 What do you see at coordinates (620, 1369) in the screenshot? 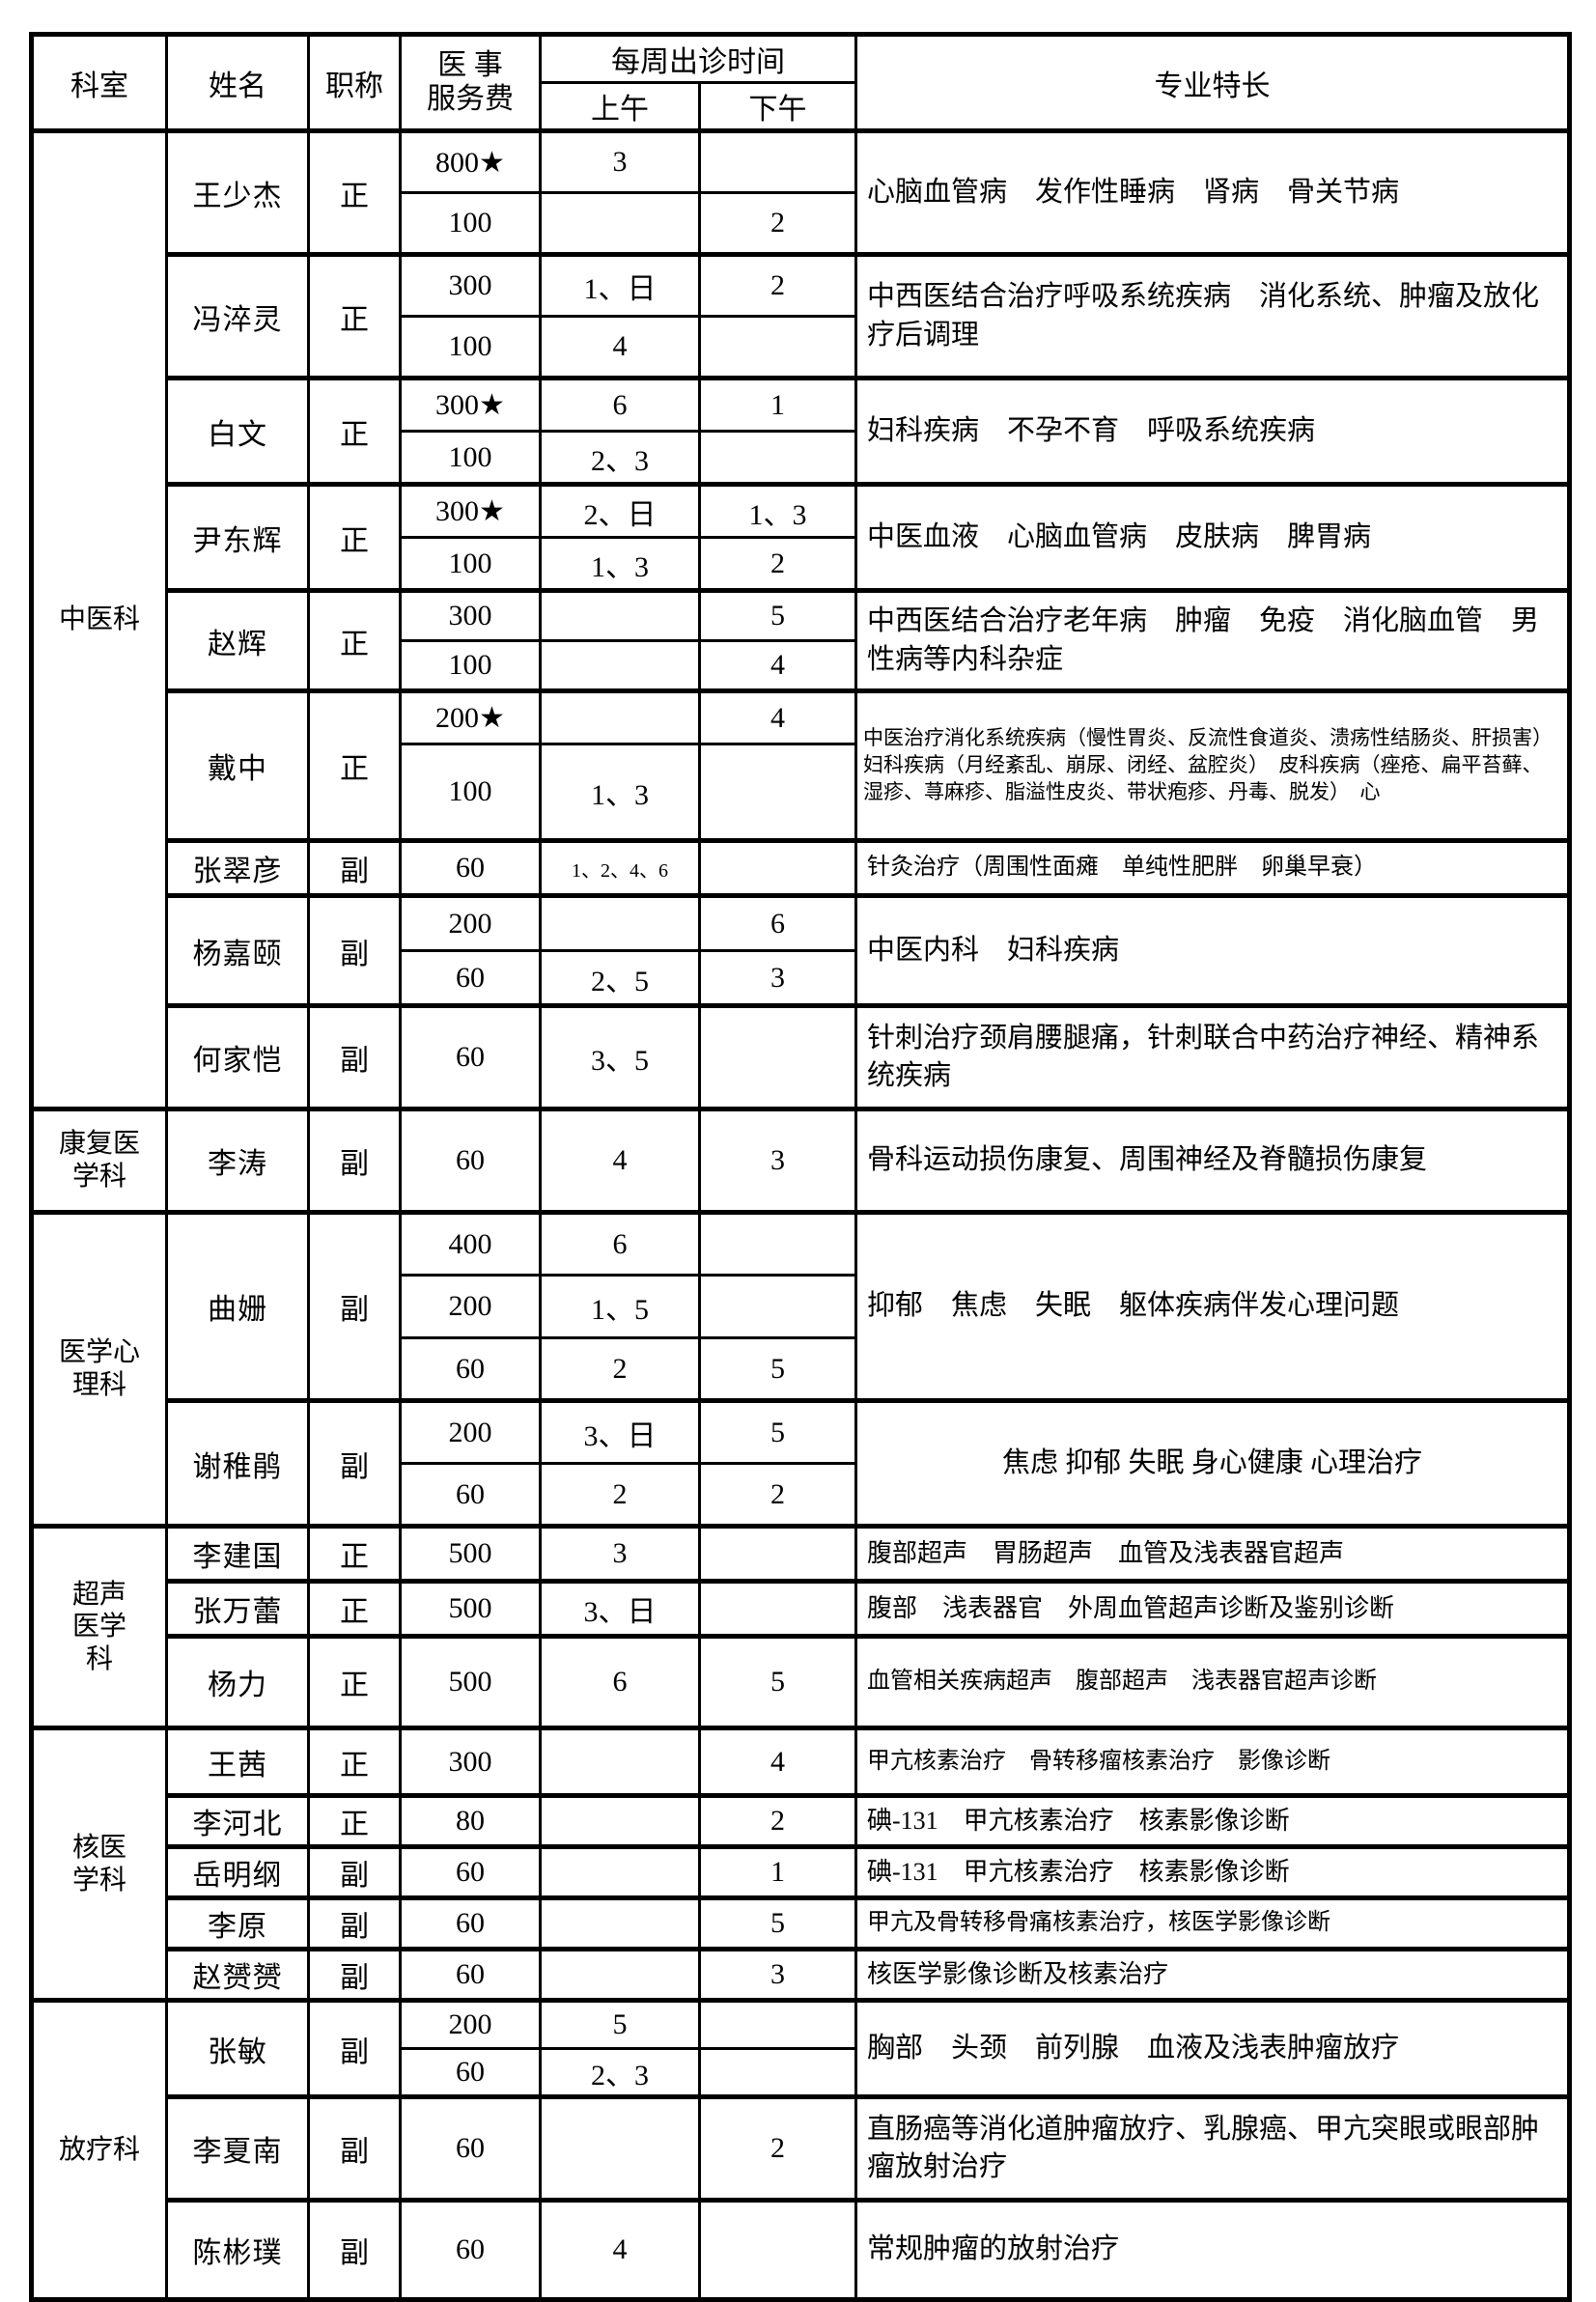
I see `am-cell: 2` at bounding box center [620, 1369].